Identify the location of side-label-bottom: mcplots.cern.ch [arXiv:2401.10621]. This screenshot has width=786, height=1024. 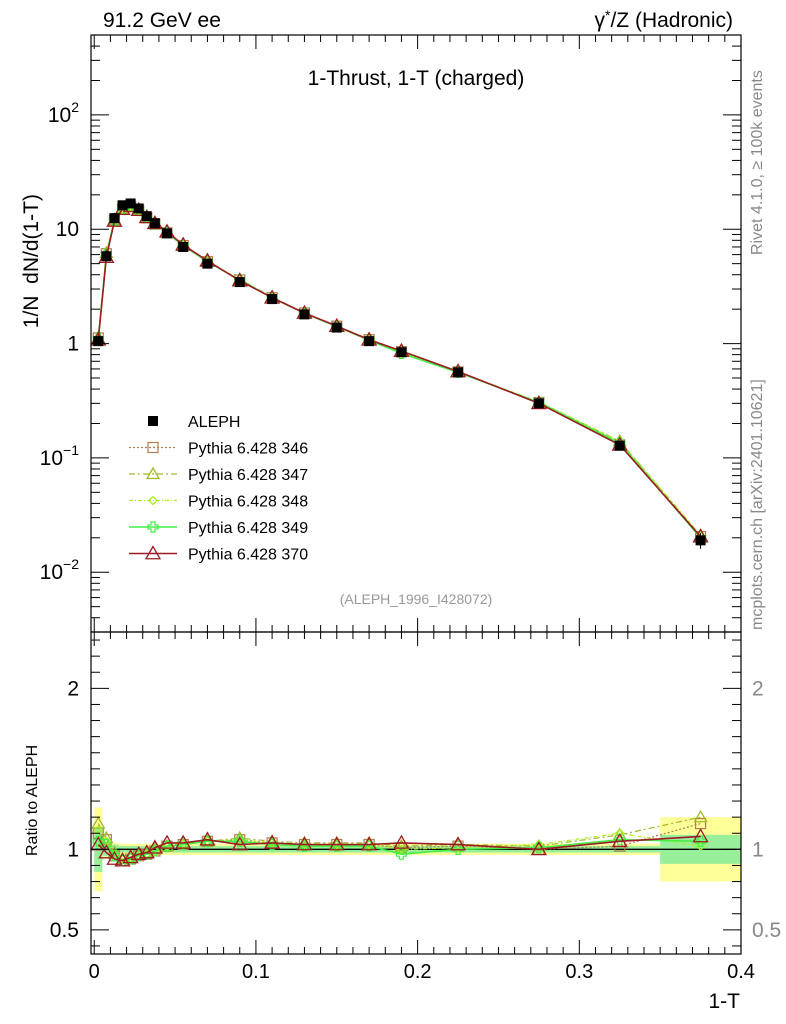
(757, 504).